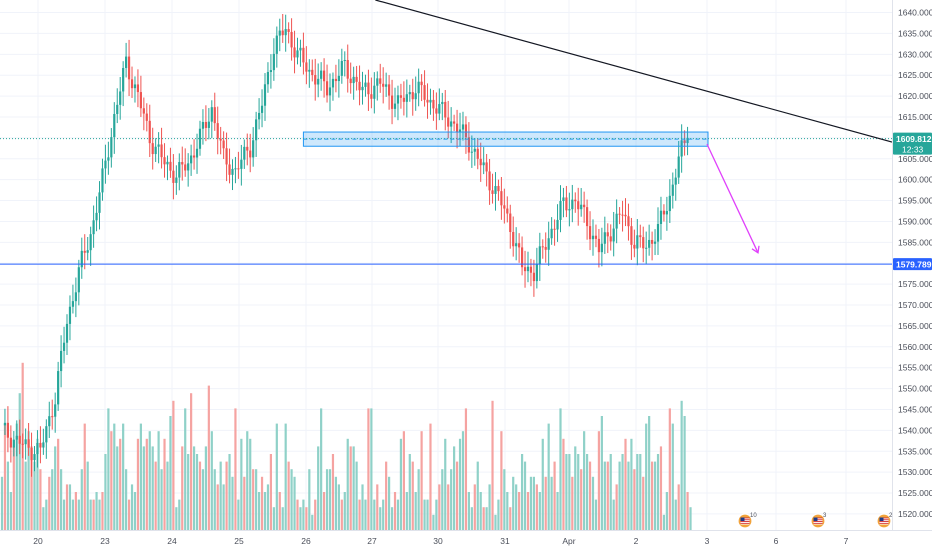 The width and height of the screenshot is (932, 555). What do you see at coordinates (815, 519) in the screenshot?
I see `flag-canton` at bounding box center [815, 519].